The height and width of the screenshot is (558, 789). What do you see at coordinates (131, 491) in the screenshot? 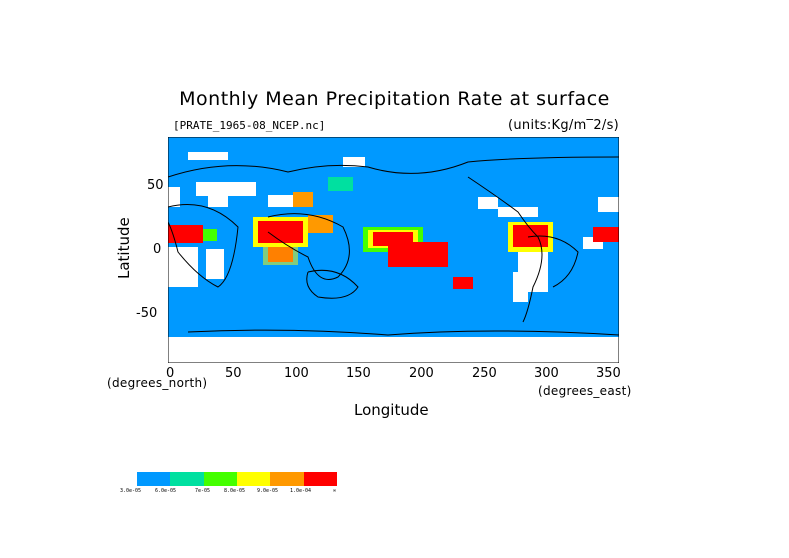
I see `legend-label: 3.0e-05` at bounding box center [131, 491].